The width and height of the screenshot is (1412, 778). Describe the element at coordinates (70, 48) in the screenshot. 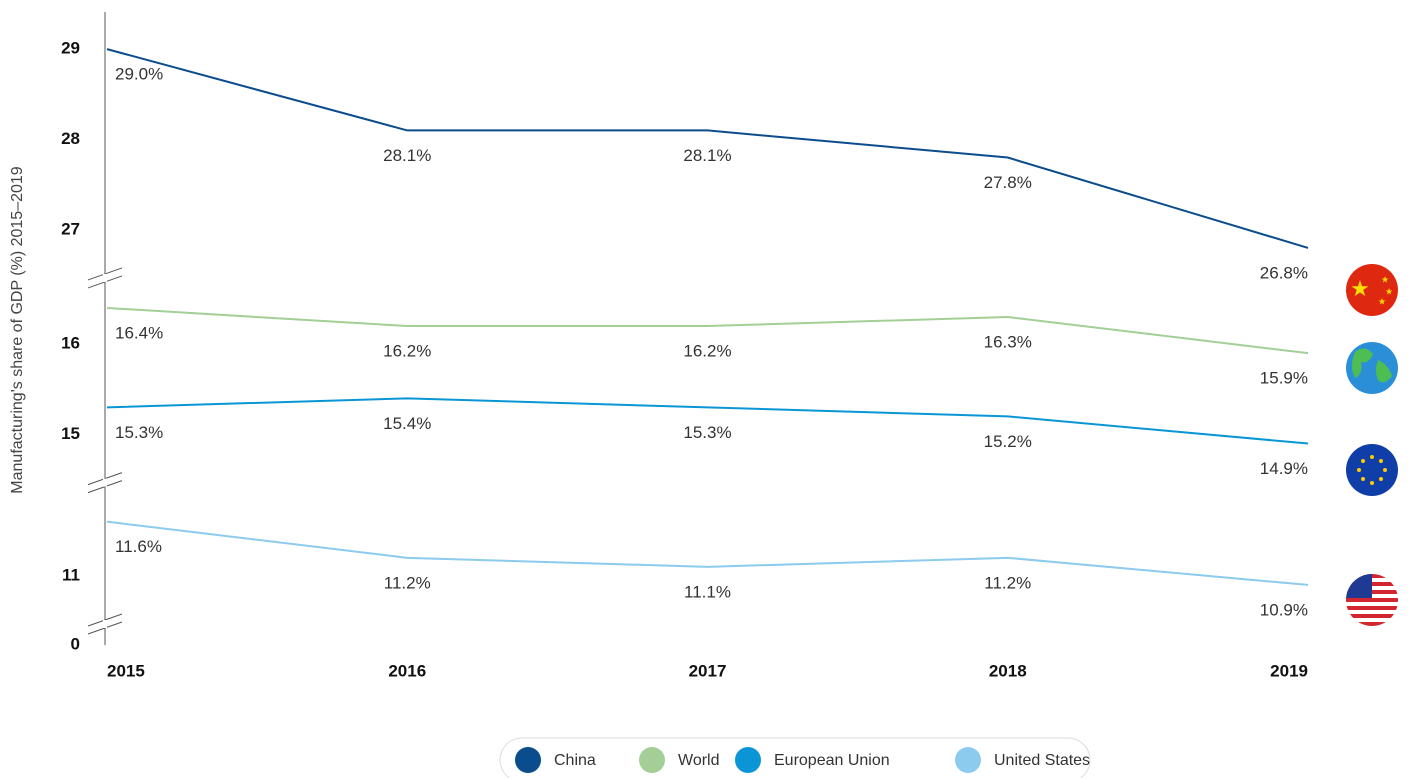

I see `y-tick-label: 29` at that location.